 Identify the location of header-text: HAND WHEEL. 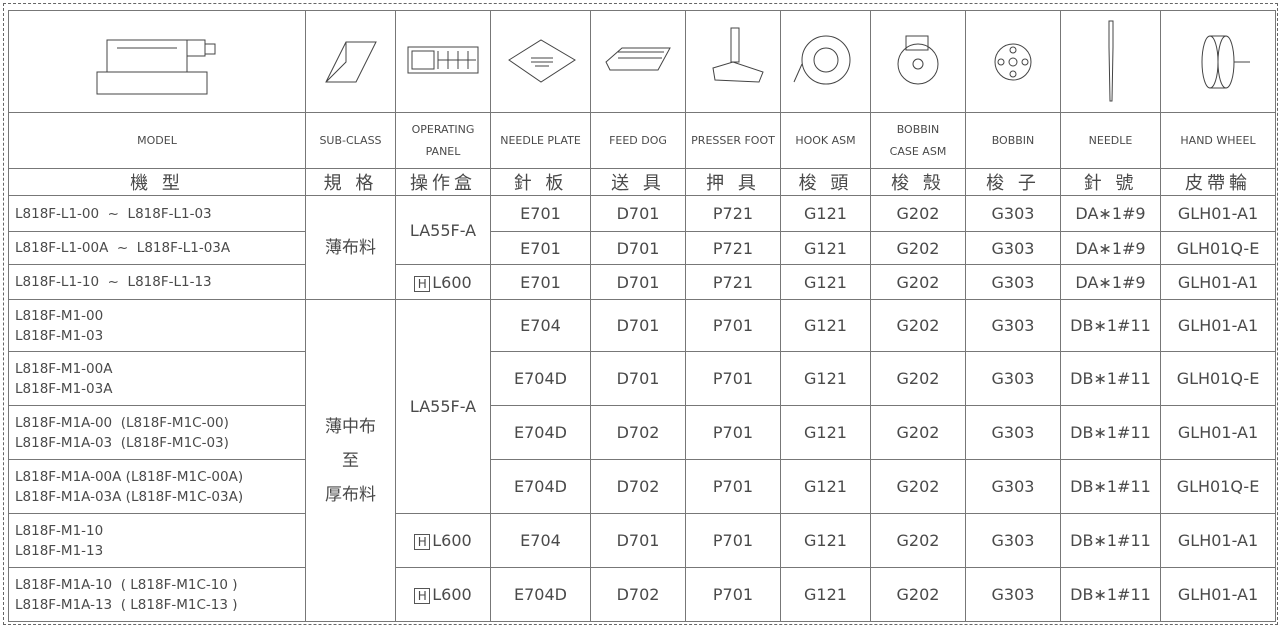
(1218, 140).